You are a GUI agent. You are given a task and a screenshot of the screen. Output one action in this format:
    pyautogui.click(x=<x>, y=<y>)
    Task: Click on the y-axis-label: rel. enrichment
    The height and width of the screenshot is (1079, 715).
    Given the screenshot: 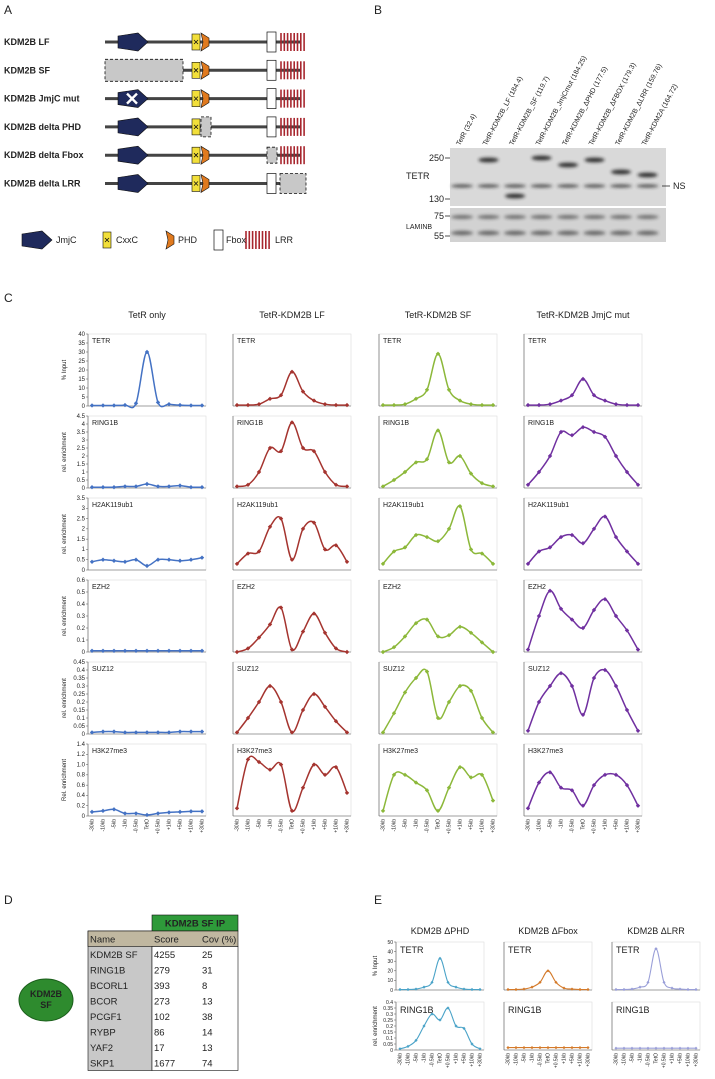 What is the action you would take?
    pyautogui.click(x=376, y=1026)
    